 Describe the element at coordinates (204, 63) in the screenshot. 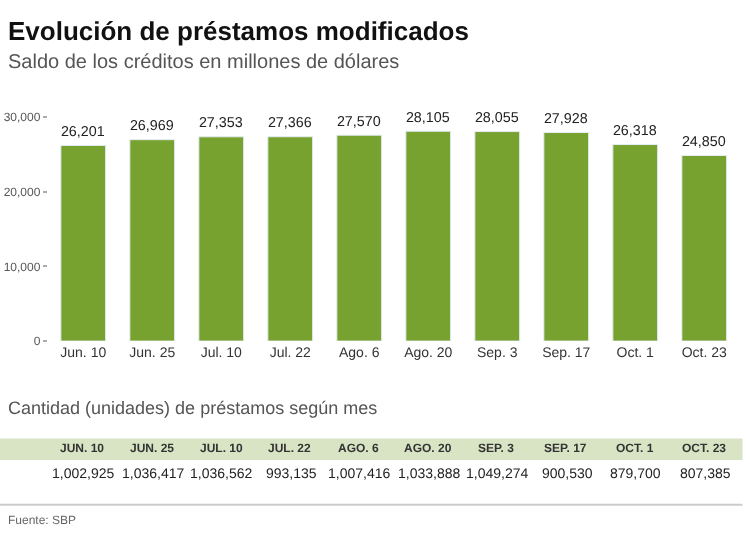

I see `chart-subtitle: Saldo de los créditos en millones de dólares` at that location.